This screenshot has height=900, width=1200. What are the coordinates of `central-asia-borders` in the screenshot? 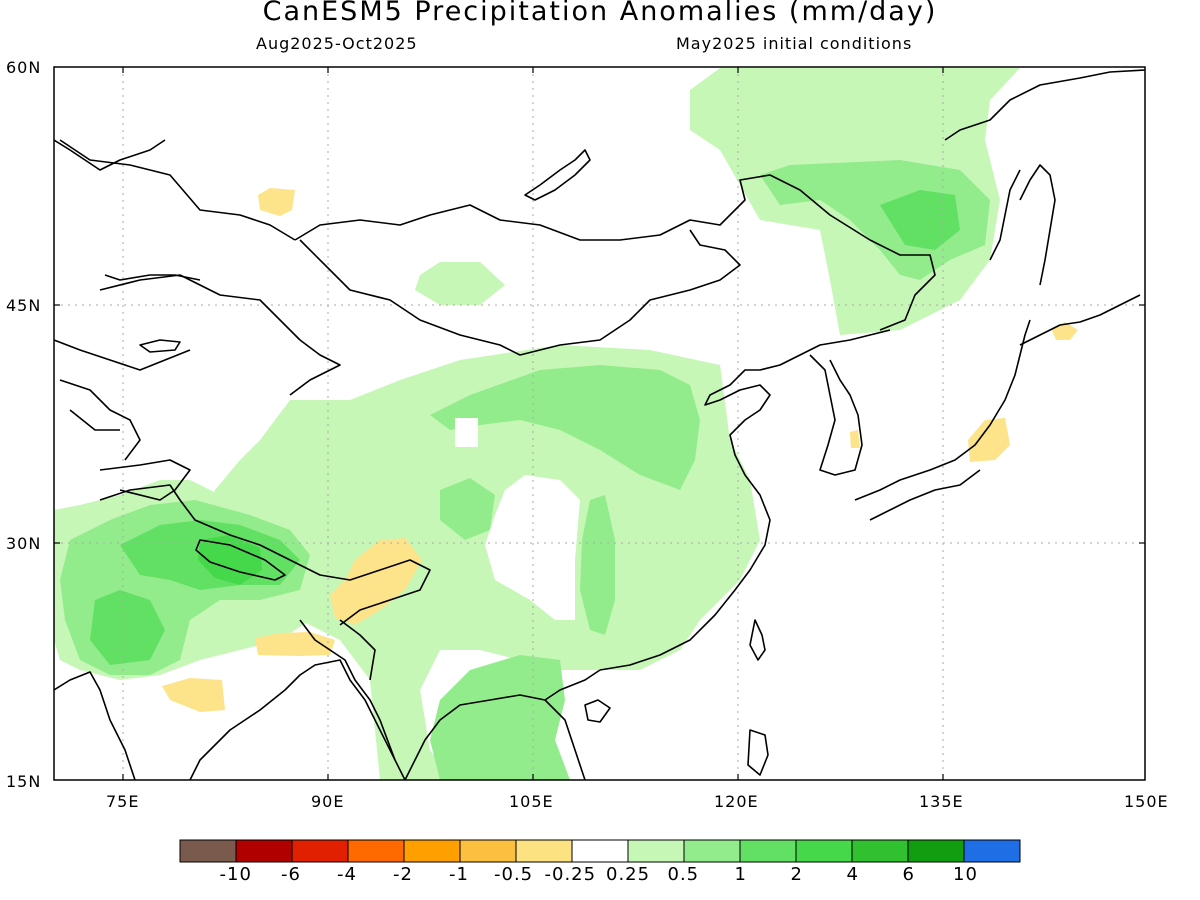 It's located at (122, 420).